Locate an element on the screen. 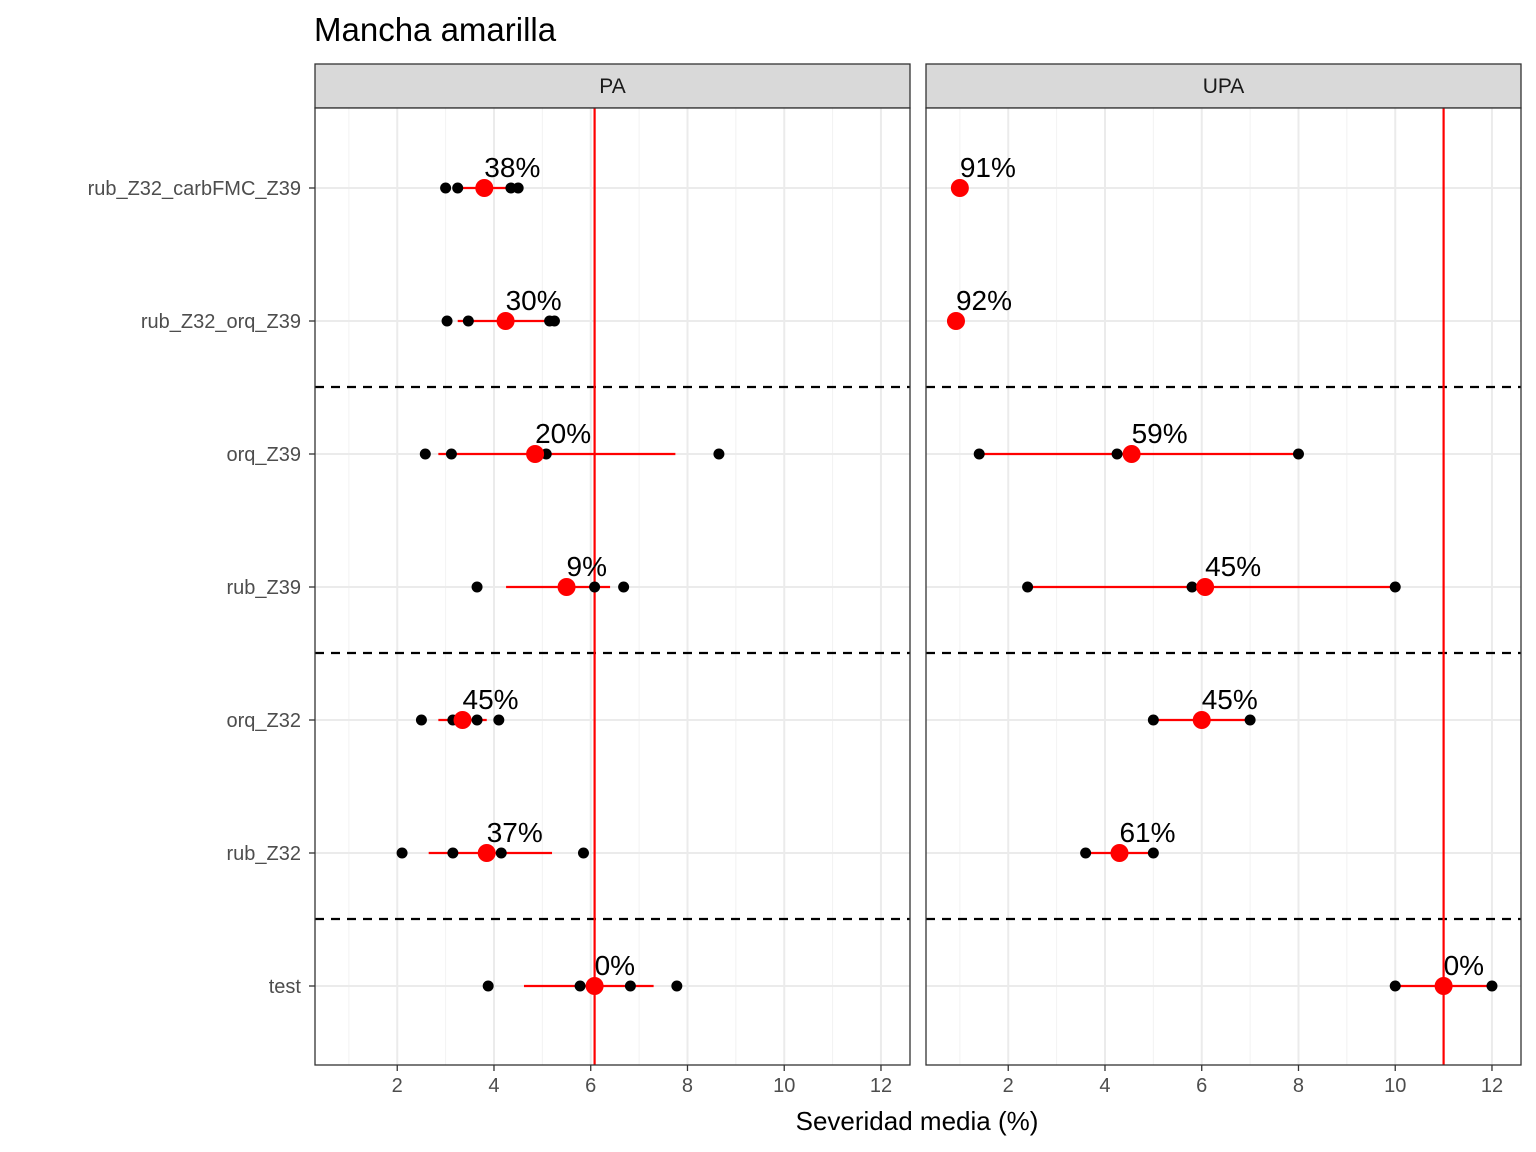  reduction-label: 30% is located at coordinates (534, 300).